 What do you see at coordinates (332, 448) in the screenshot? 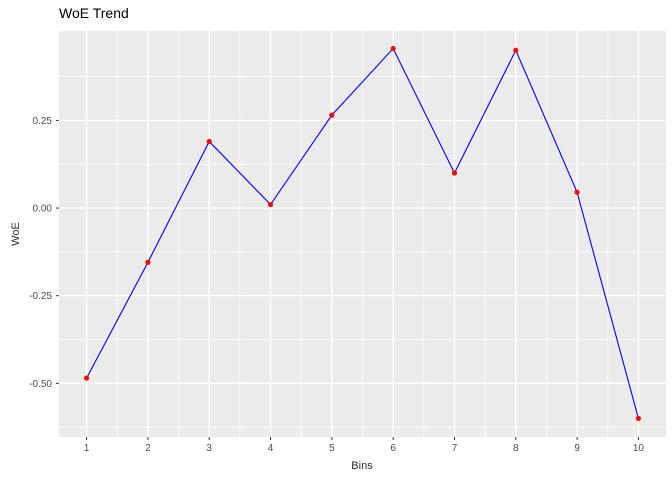
I see `x-tick-label: 5` at bounding box center [332, 448].